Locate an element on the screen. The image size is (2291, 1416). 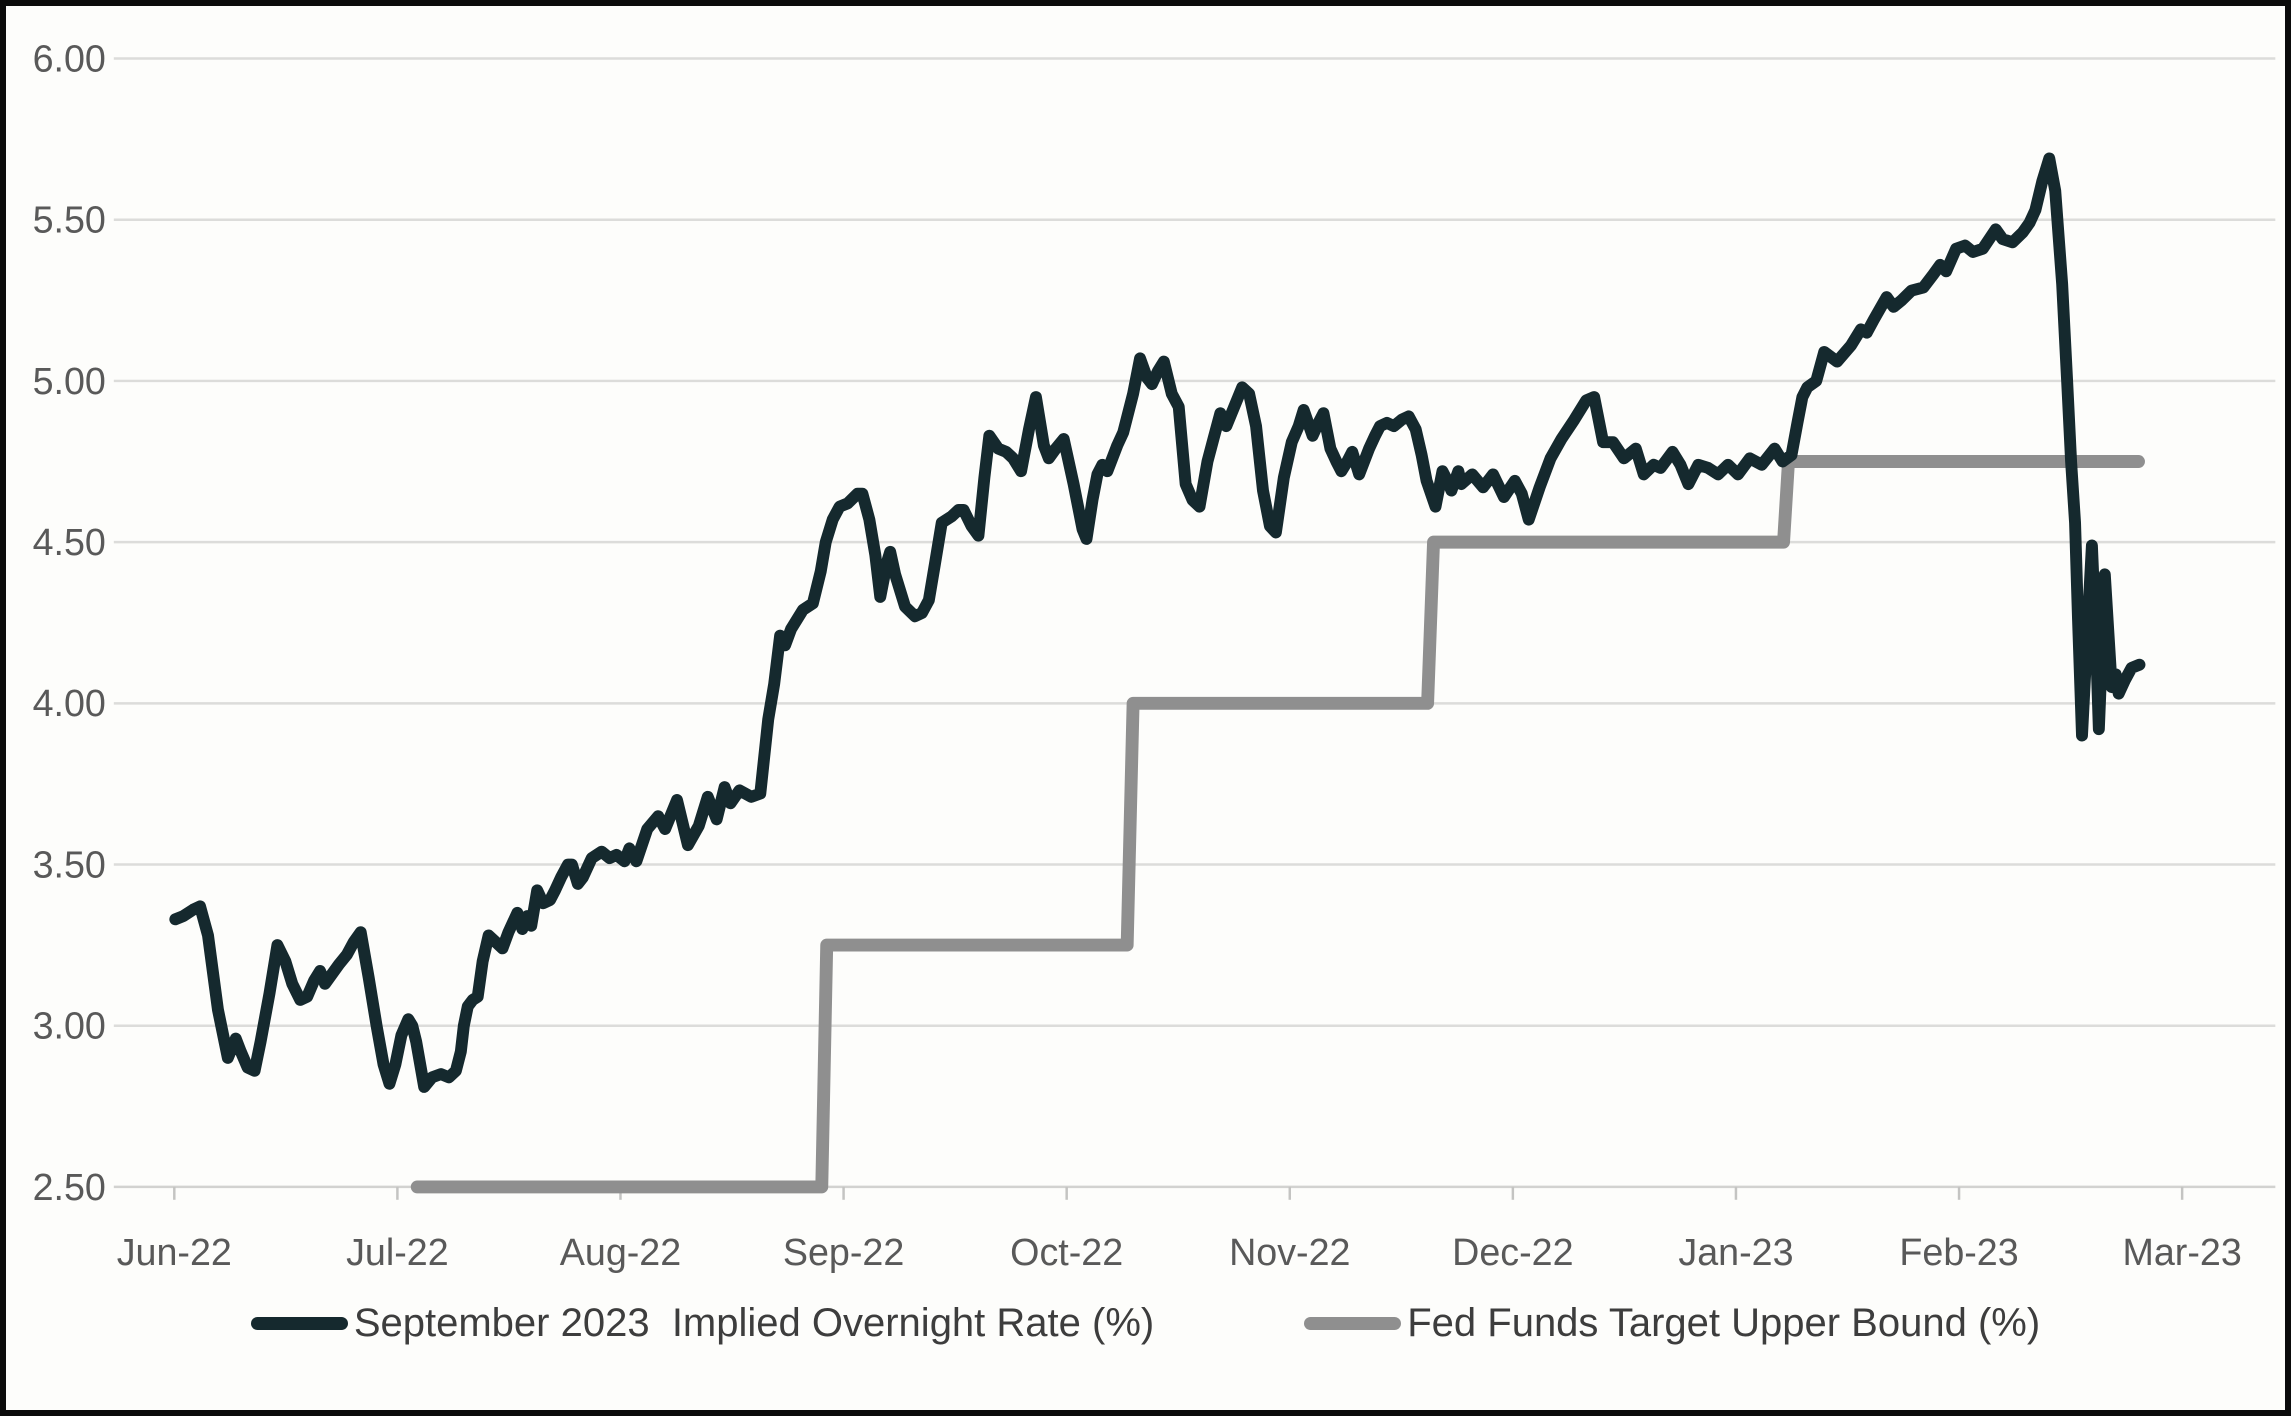
y-axis-tick-label: 4.00 is located at coordinates (69, 703).